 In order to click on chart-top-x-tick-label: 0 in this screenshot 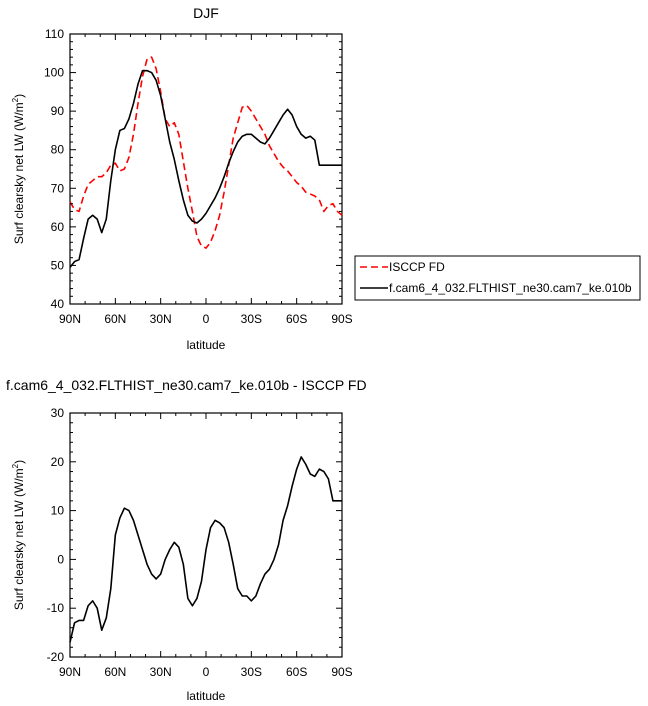, I will do `click(206, 319)`.